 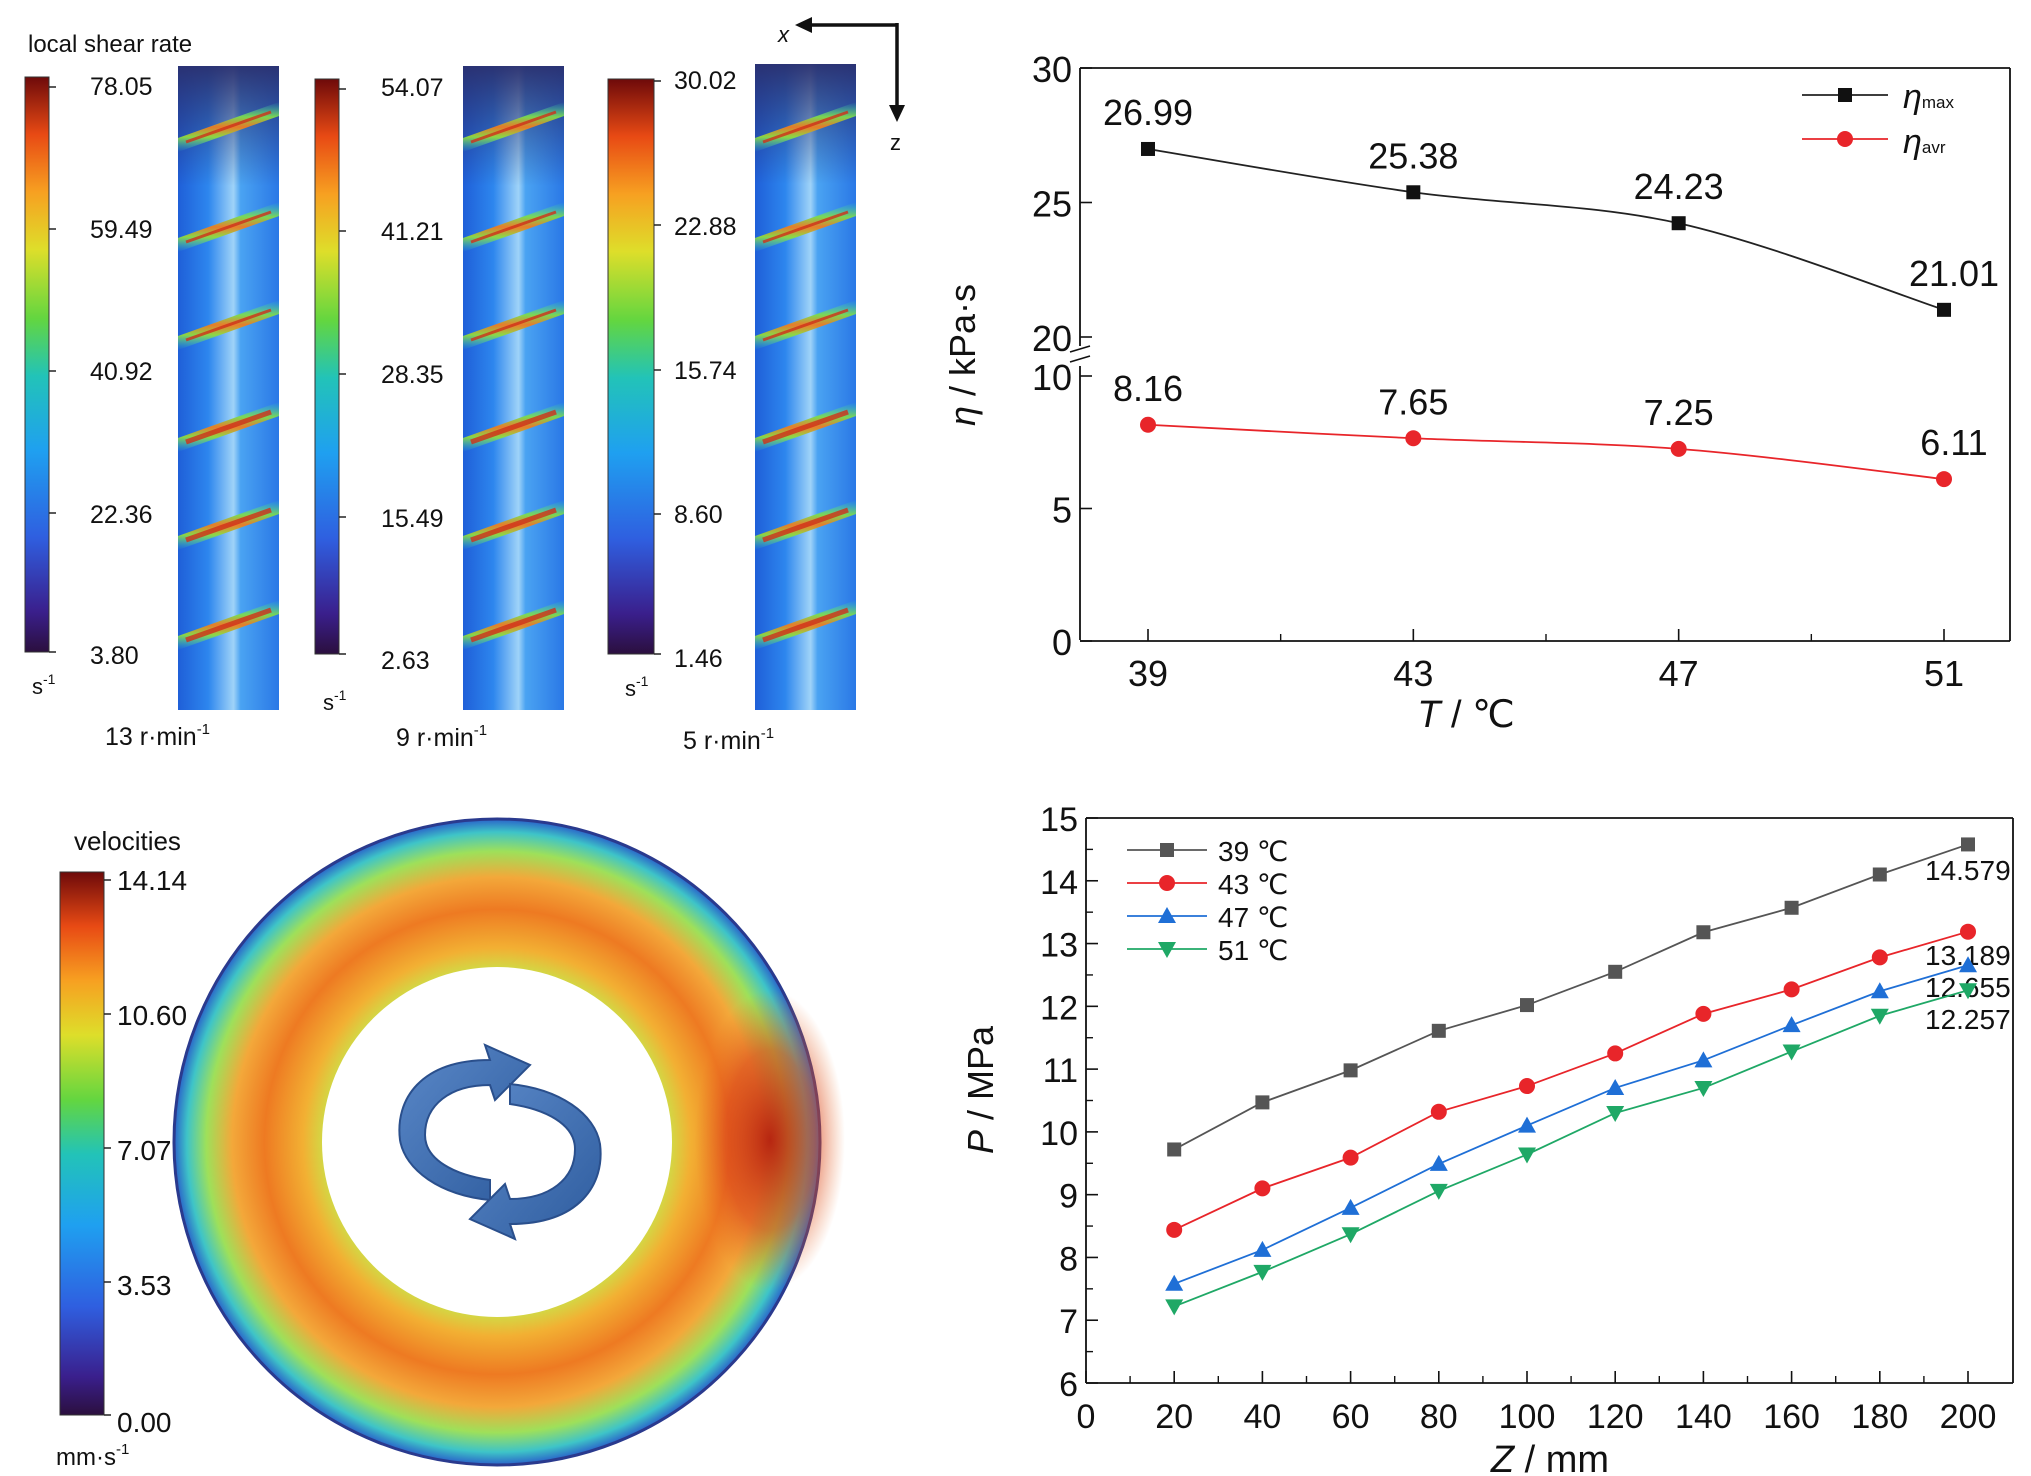 I want to click on velocity-colorbar, so click(x=82, y=1143).